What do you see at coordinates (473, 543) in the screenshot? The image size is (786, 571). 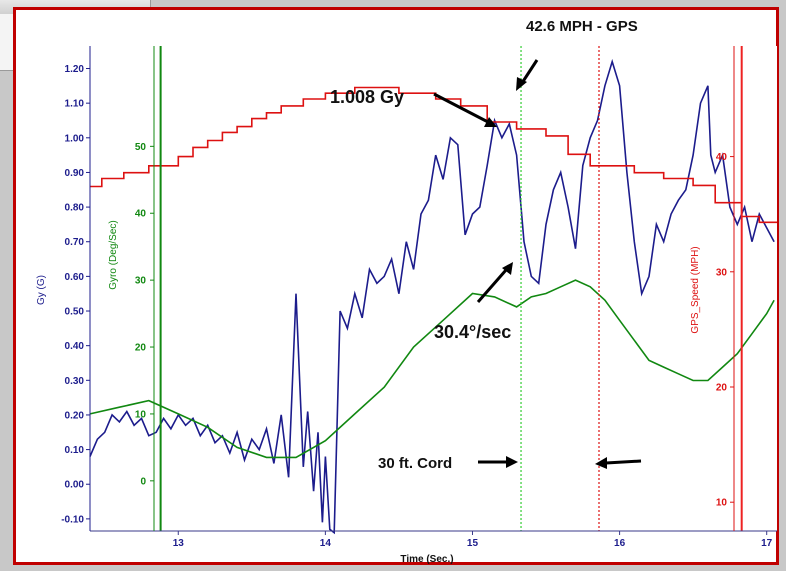 I see `x-tick-label: 15` at bounding box center [473, 543].